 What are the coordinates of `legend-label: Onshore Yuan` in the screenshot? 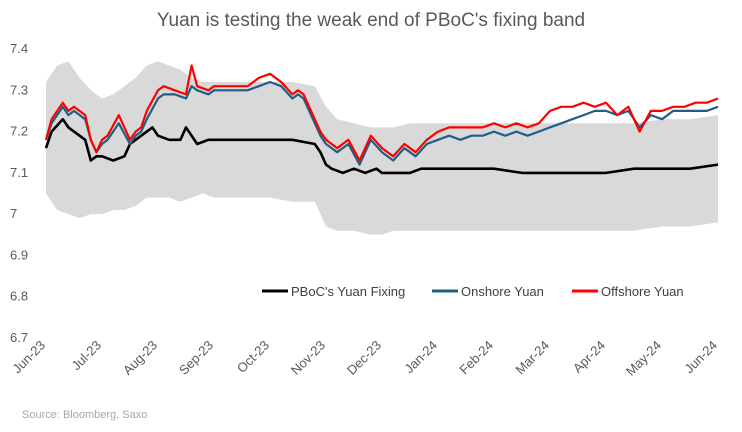 It's located at (502, 291).